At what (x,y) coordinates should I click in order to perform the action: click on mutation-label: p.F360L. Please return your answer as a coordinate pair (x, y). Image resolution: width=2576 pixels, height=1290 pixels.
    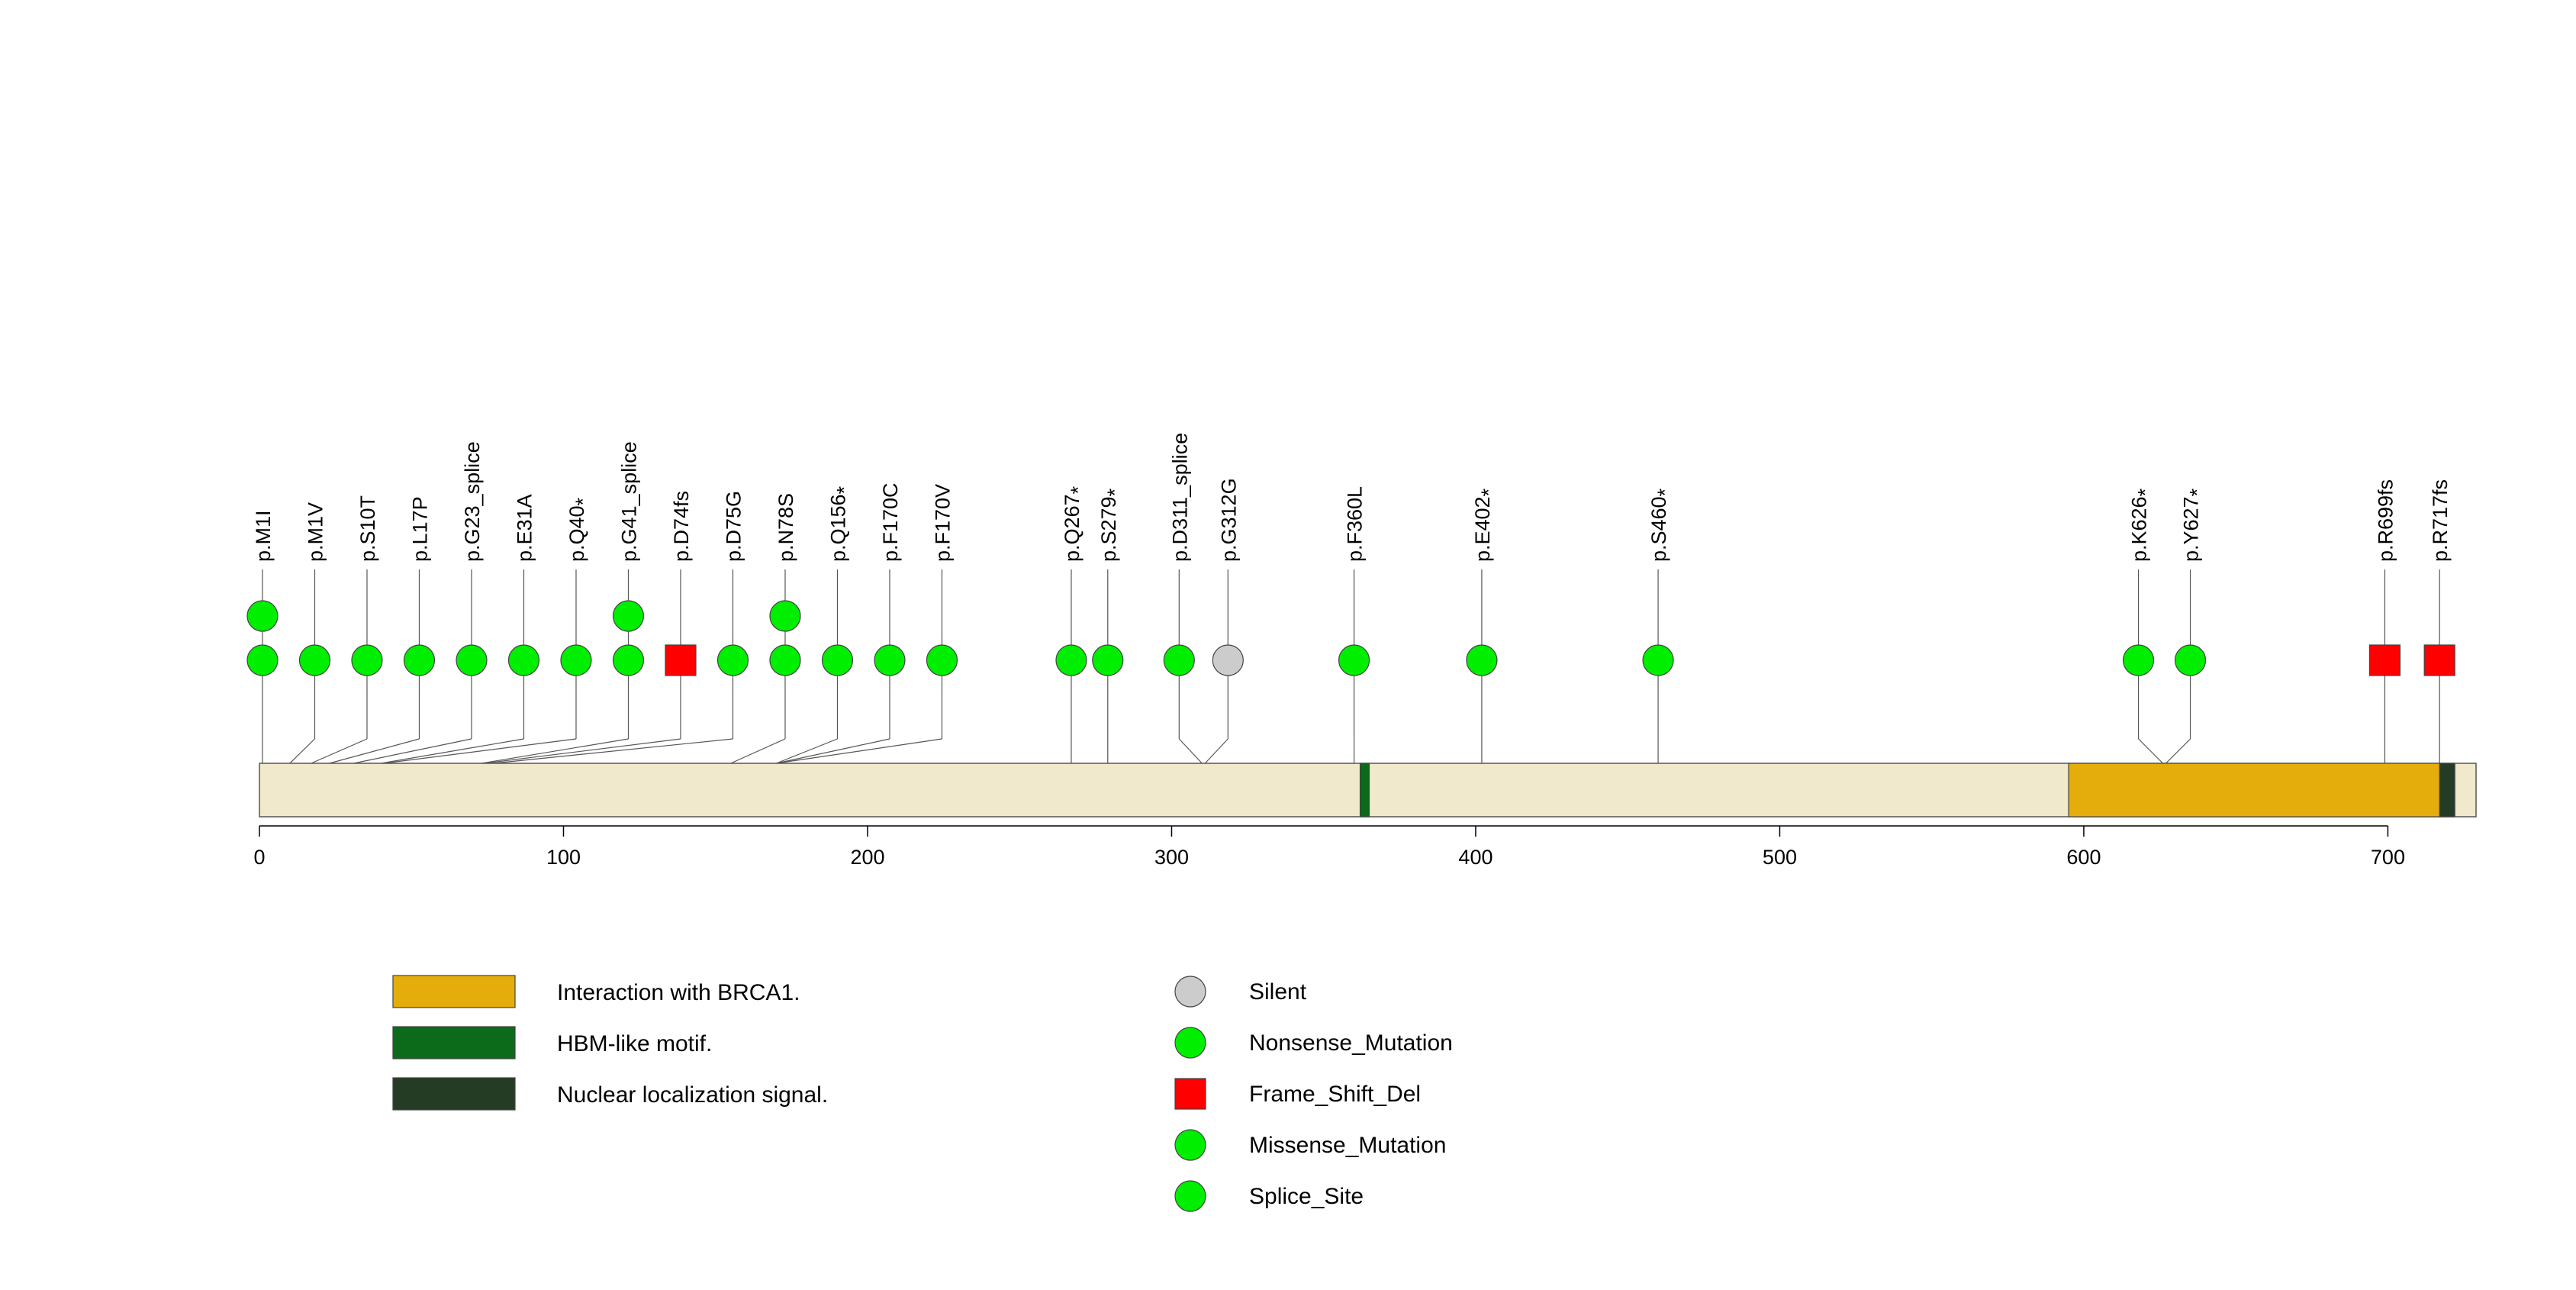
    Looking at the image, I should click on (1355, 524).